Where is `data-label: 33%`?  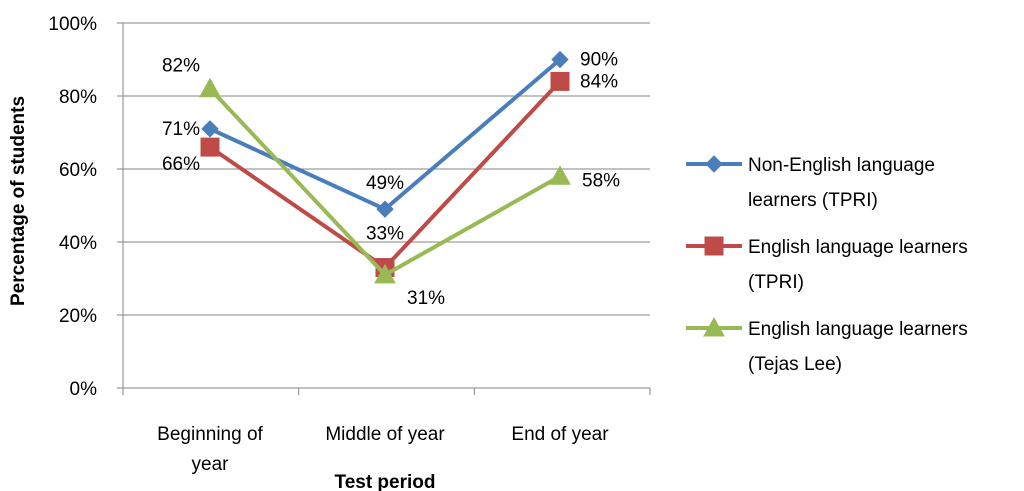 data-label: 33% is located at coordinates (385, 234).